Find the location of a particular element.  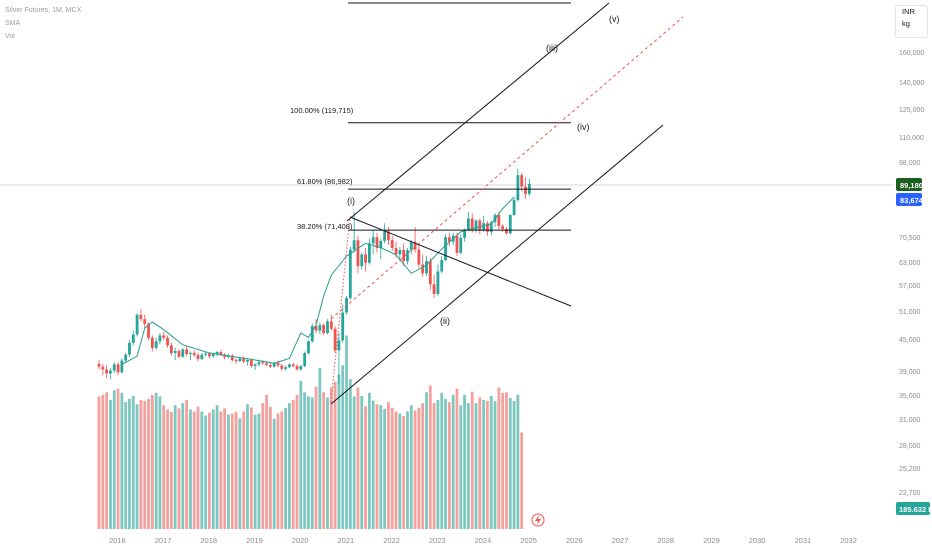

price-tick-label: 25,200 is located at coordinates (910, 469).